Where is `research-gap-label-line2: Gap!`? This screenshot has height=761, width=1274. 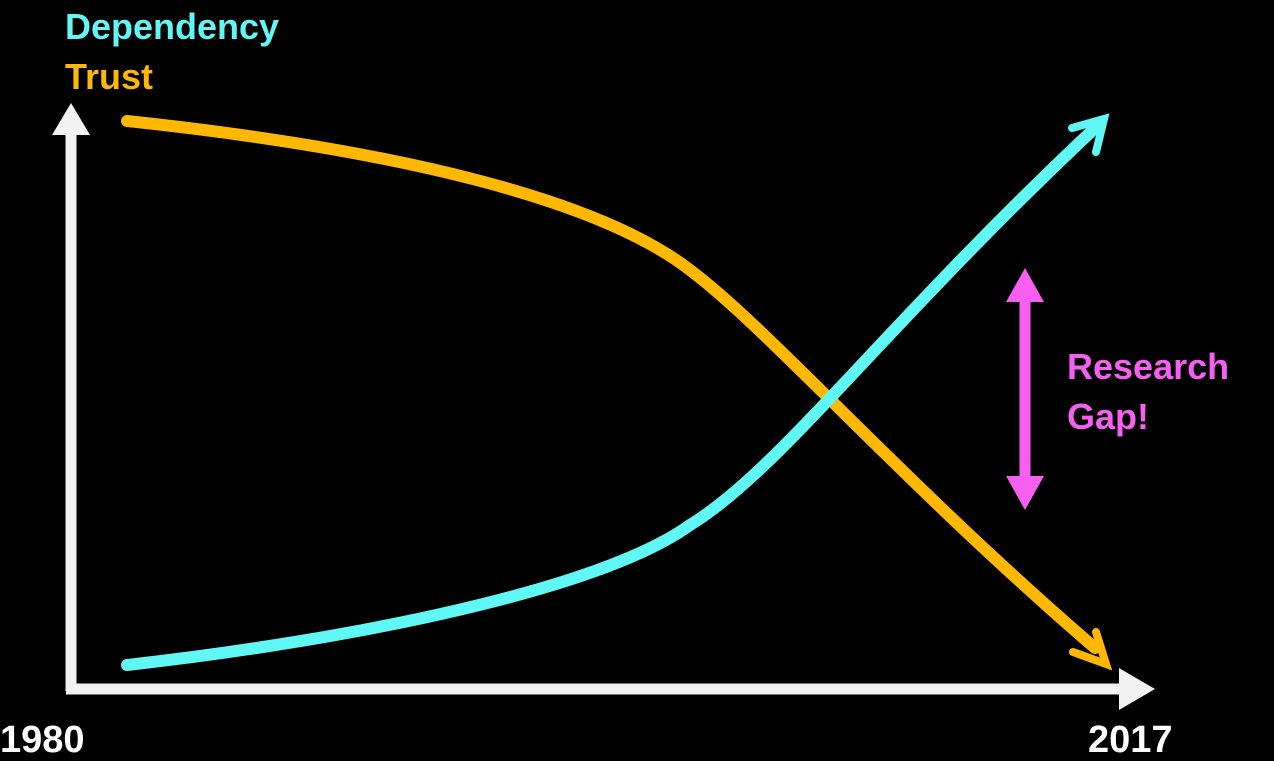 research-gap-label-line2: Gap! is located at coordinates (1108, 416).